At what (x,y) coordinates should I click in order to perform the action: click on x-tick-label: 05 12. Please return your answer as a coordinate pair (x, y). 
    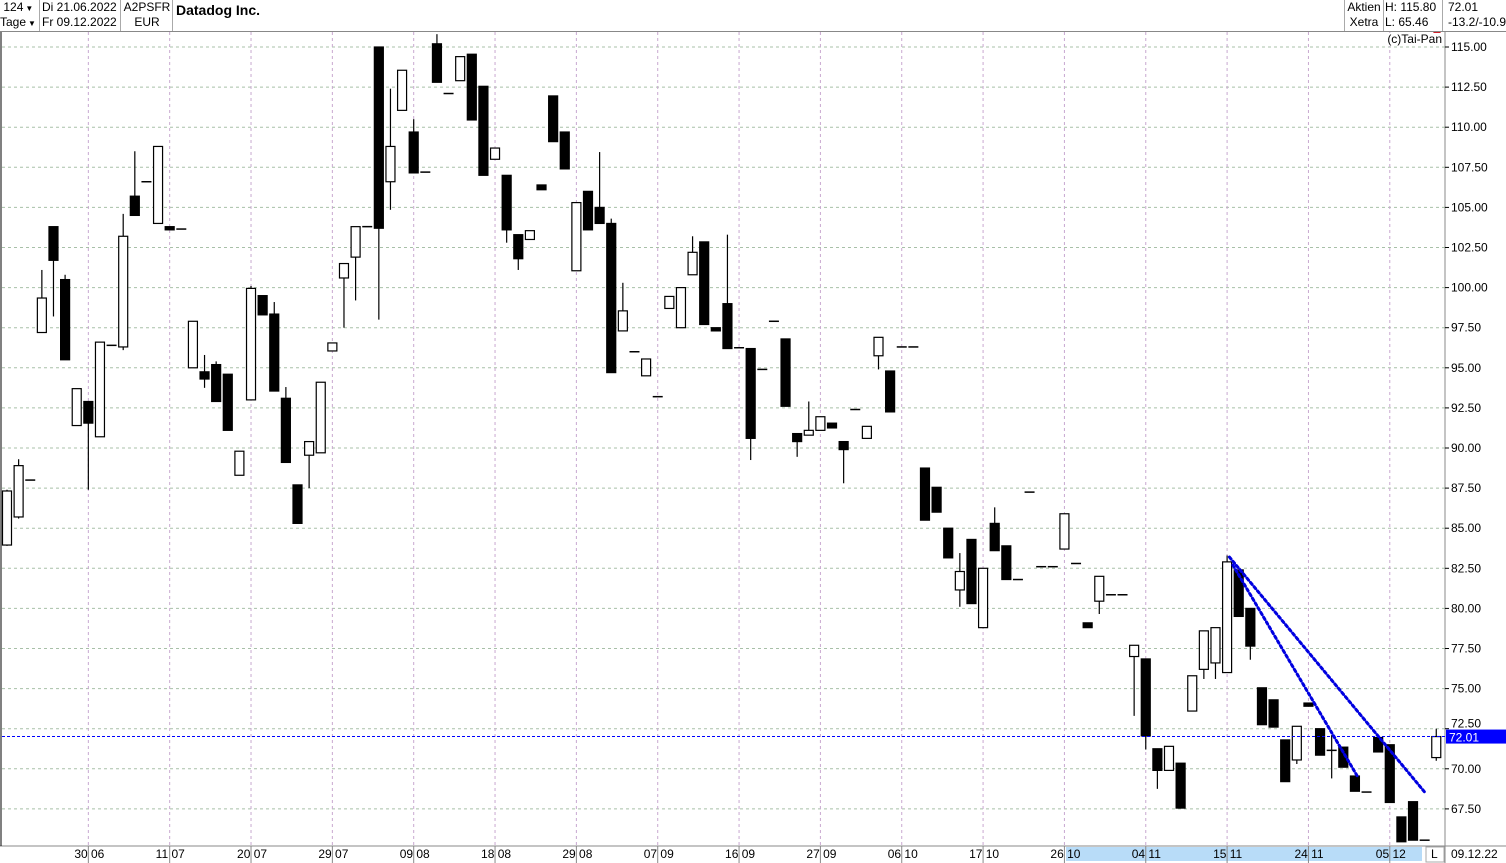
    Looking at the image, I should click on (1391, 854).